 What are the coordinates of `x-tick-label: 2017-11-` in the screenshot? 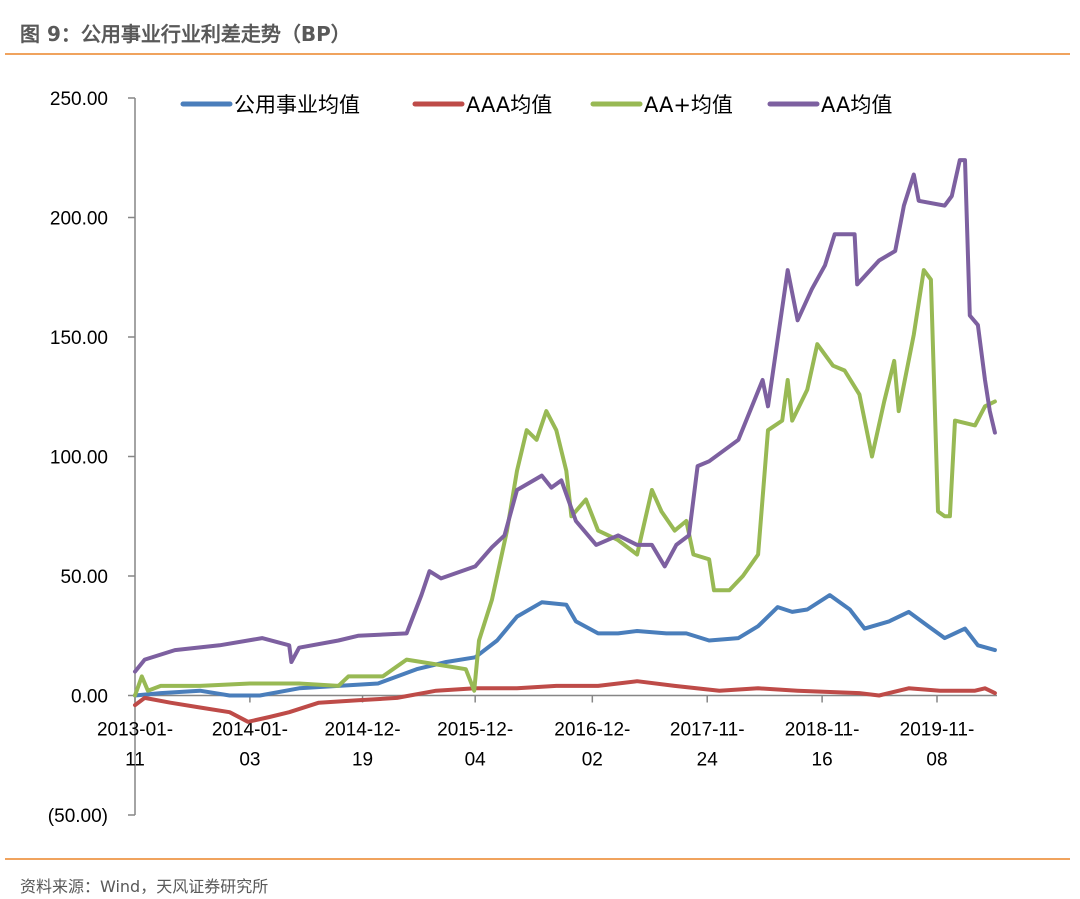 It's located at (707, 730).